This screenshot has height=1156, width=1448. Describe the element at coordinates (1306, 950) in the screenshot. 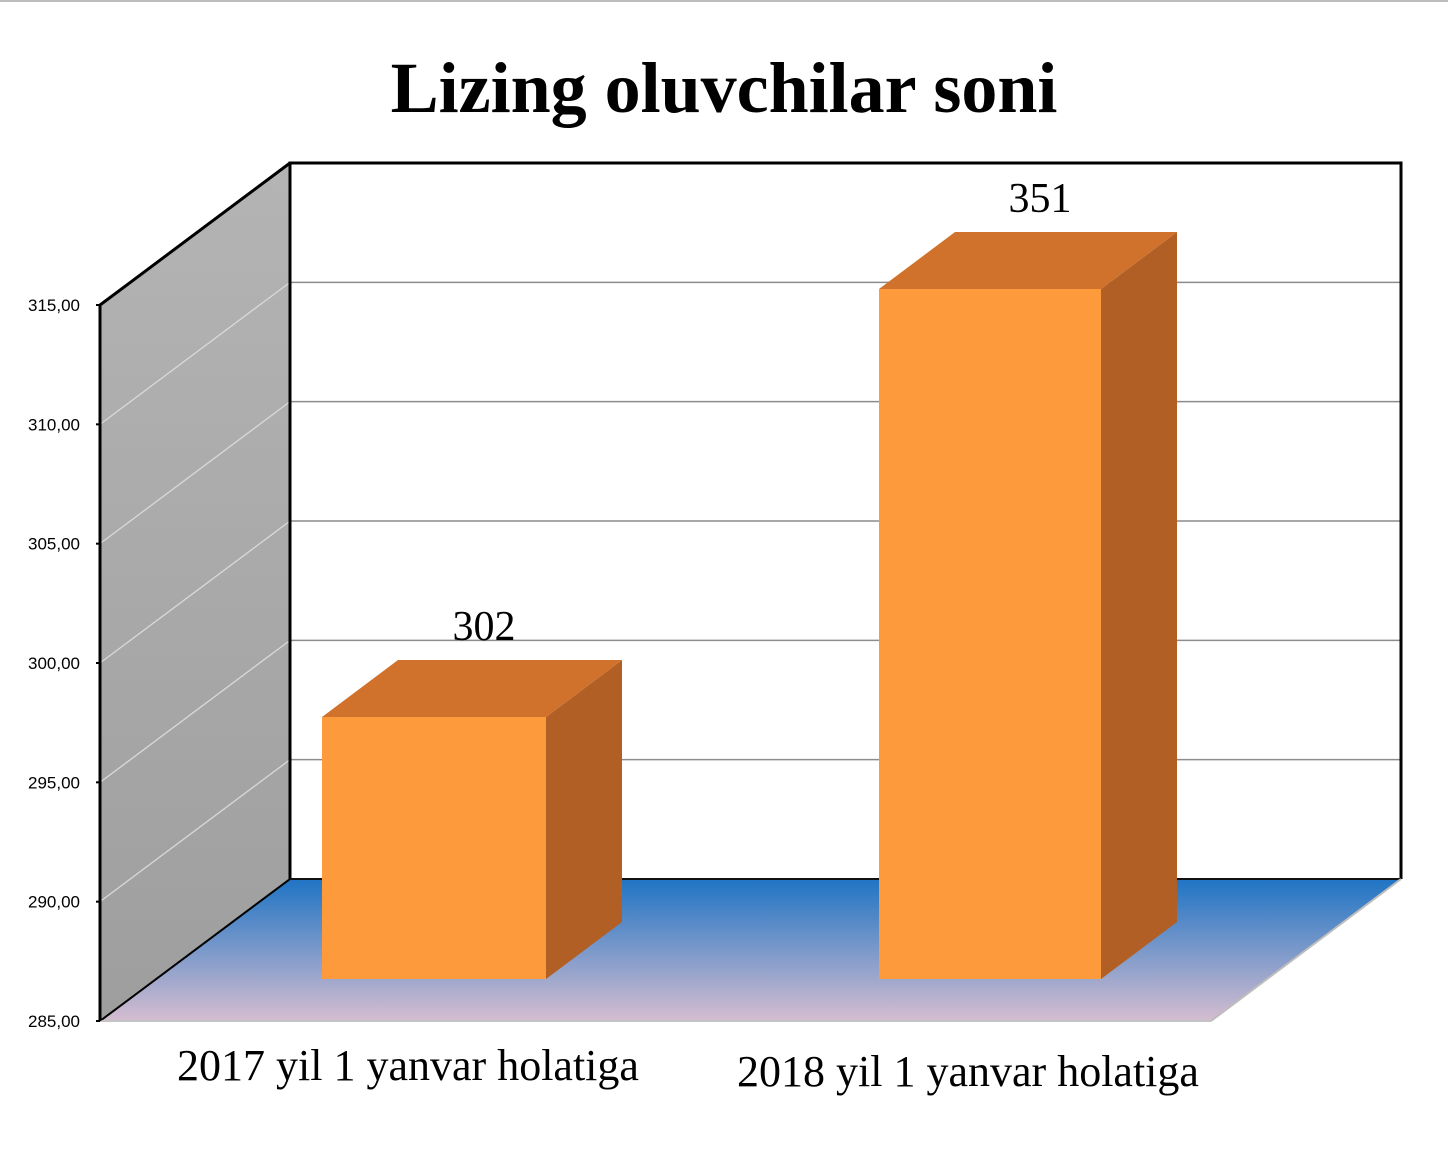

I see `floor-right-edge` at that location.